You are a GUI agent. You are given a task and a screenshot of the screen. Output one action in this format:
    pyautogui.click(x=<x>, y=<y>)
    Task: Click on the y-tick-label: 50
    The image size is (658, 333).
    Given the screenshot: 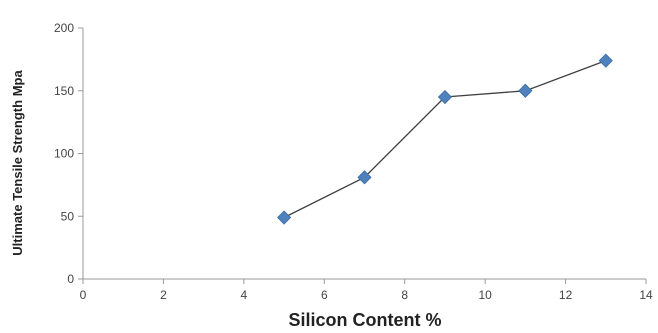 What is the action you would take?
    pyautogui.click(x=68, y=216)
    